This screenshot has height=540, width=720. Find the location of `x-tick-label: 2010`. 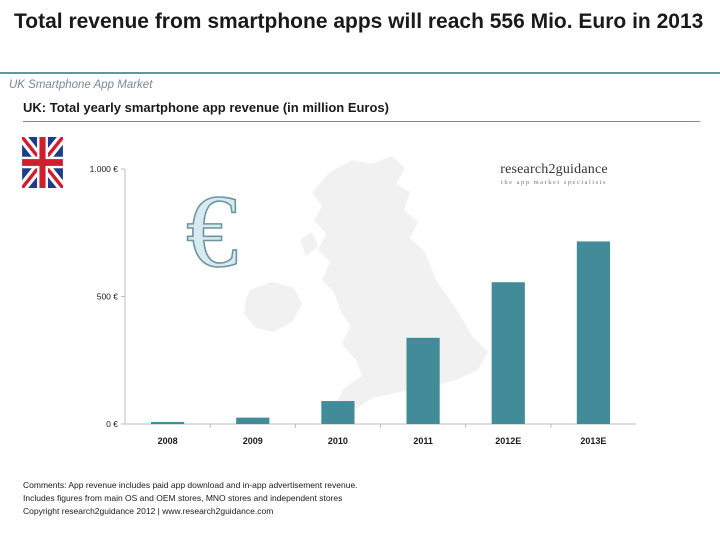

x-tick-label: 2010 is located at coordinates (338, 441).